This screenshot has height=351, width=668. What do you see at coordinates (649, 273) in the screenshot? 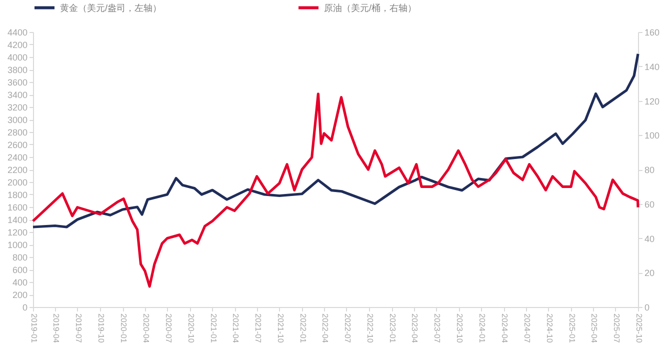
I see `y2-tick-label: 20` at bounding box center [649, 273].